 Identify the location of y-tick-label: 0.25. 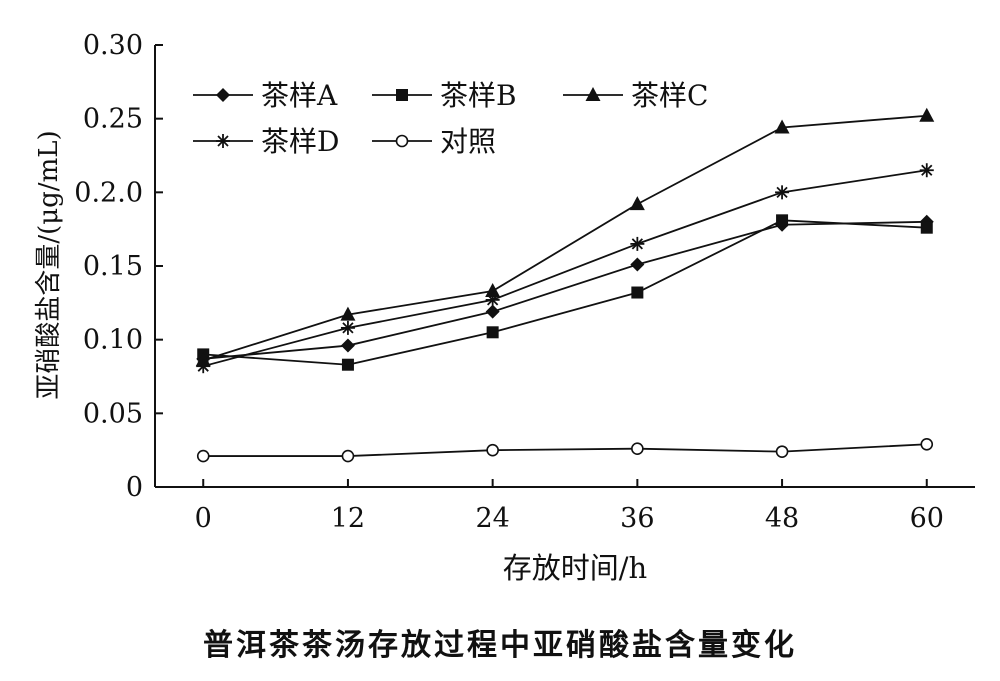
(113, 119).